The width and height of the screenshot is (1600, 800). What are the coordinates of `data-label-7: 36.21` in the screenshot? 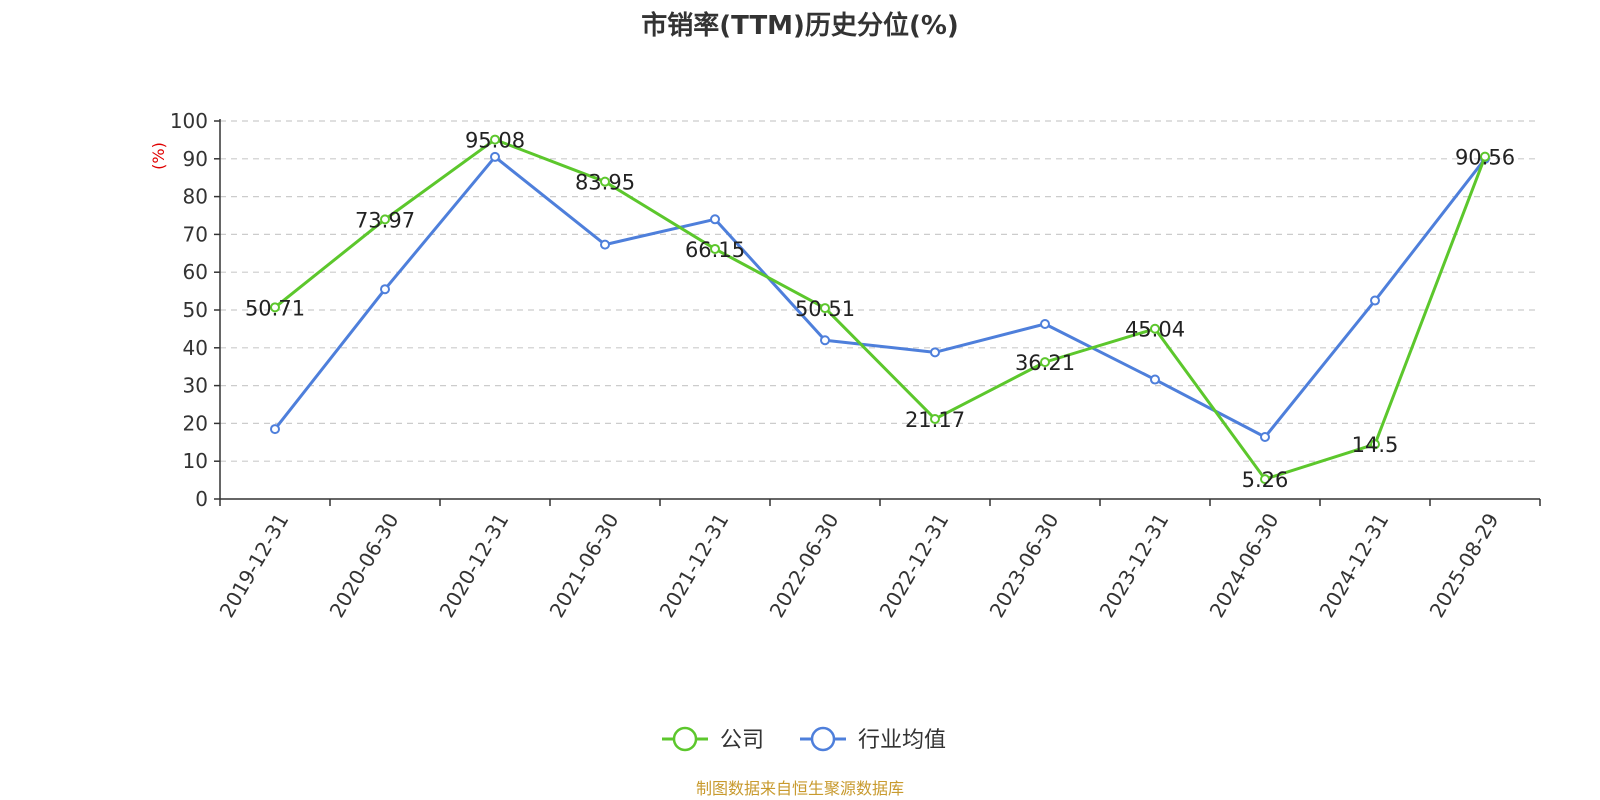 It's located at (1045, 363).